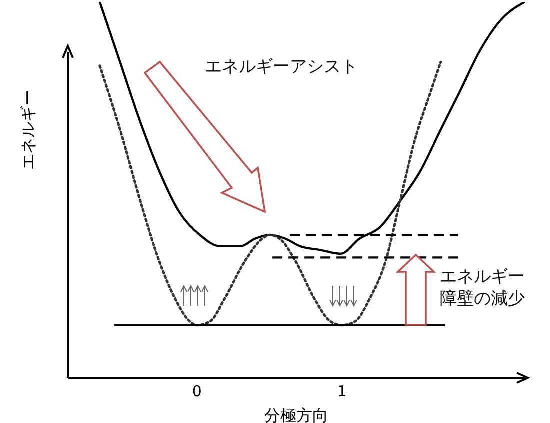 This screenshot has height=423, width=550. Describe the element at coordinates (482, 299) in the screenshot. I see `annotation: 障壁の減少` at that location.